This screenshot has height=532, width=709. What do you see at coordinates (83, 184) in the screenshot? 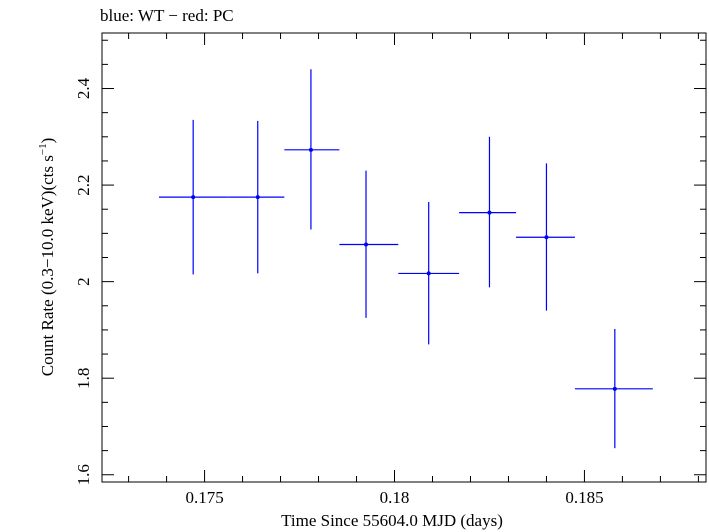
I see `y-tick-label: 2.2` at bounding box center [83, 184].